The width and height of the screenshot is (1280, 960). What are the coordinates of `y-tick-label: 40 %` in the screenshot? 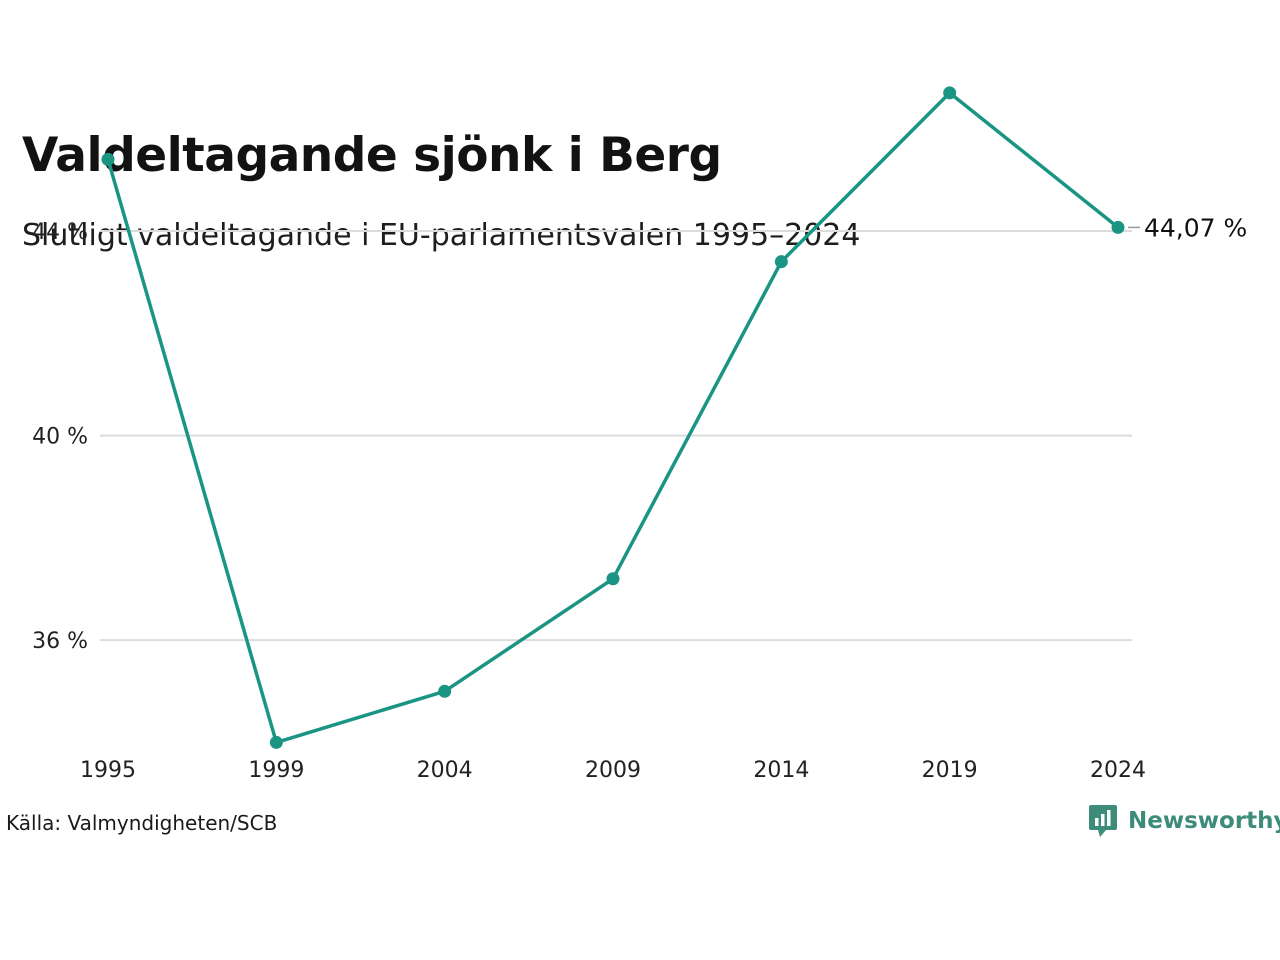 It's located at (60, 437).